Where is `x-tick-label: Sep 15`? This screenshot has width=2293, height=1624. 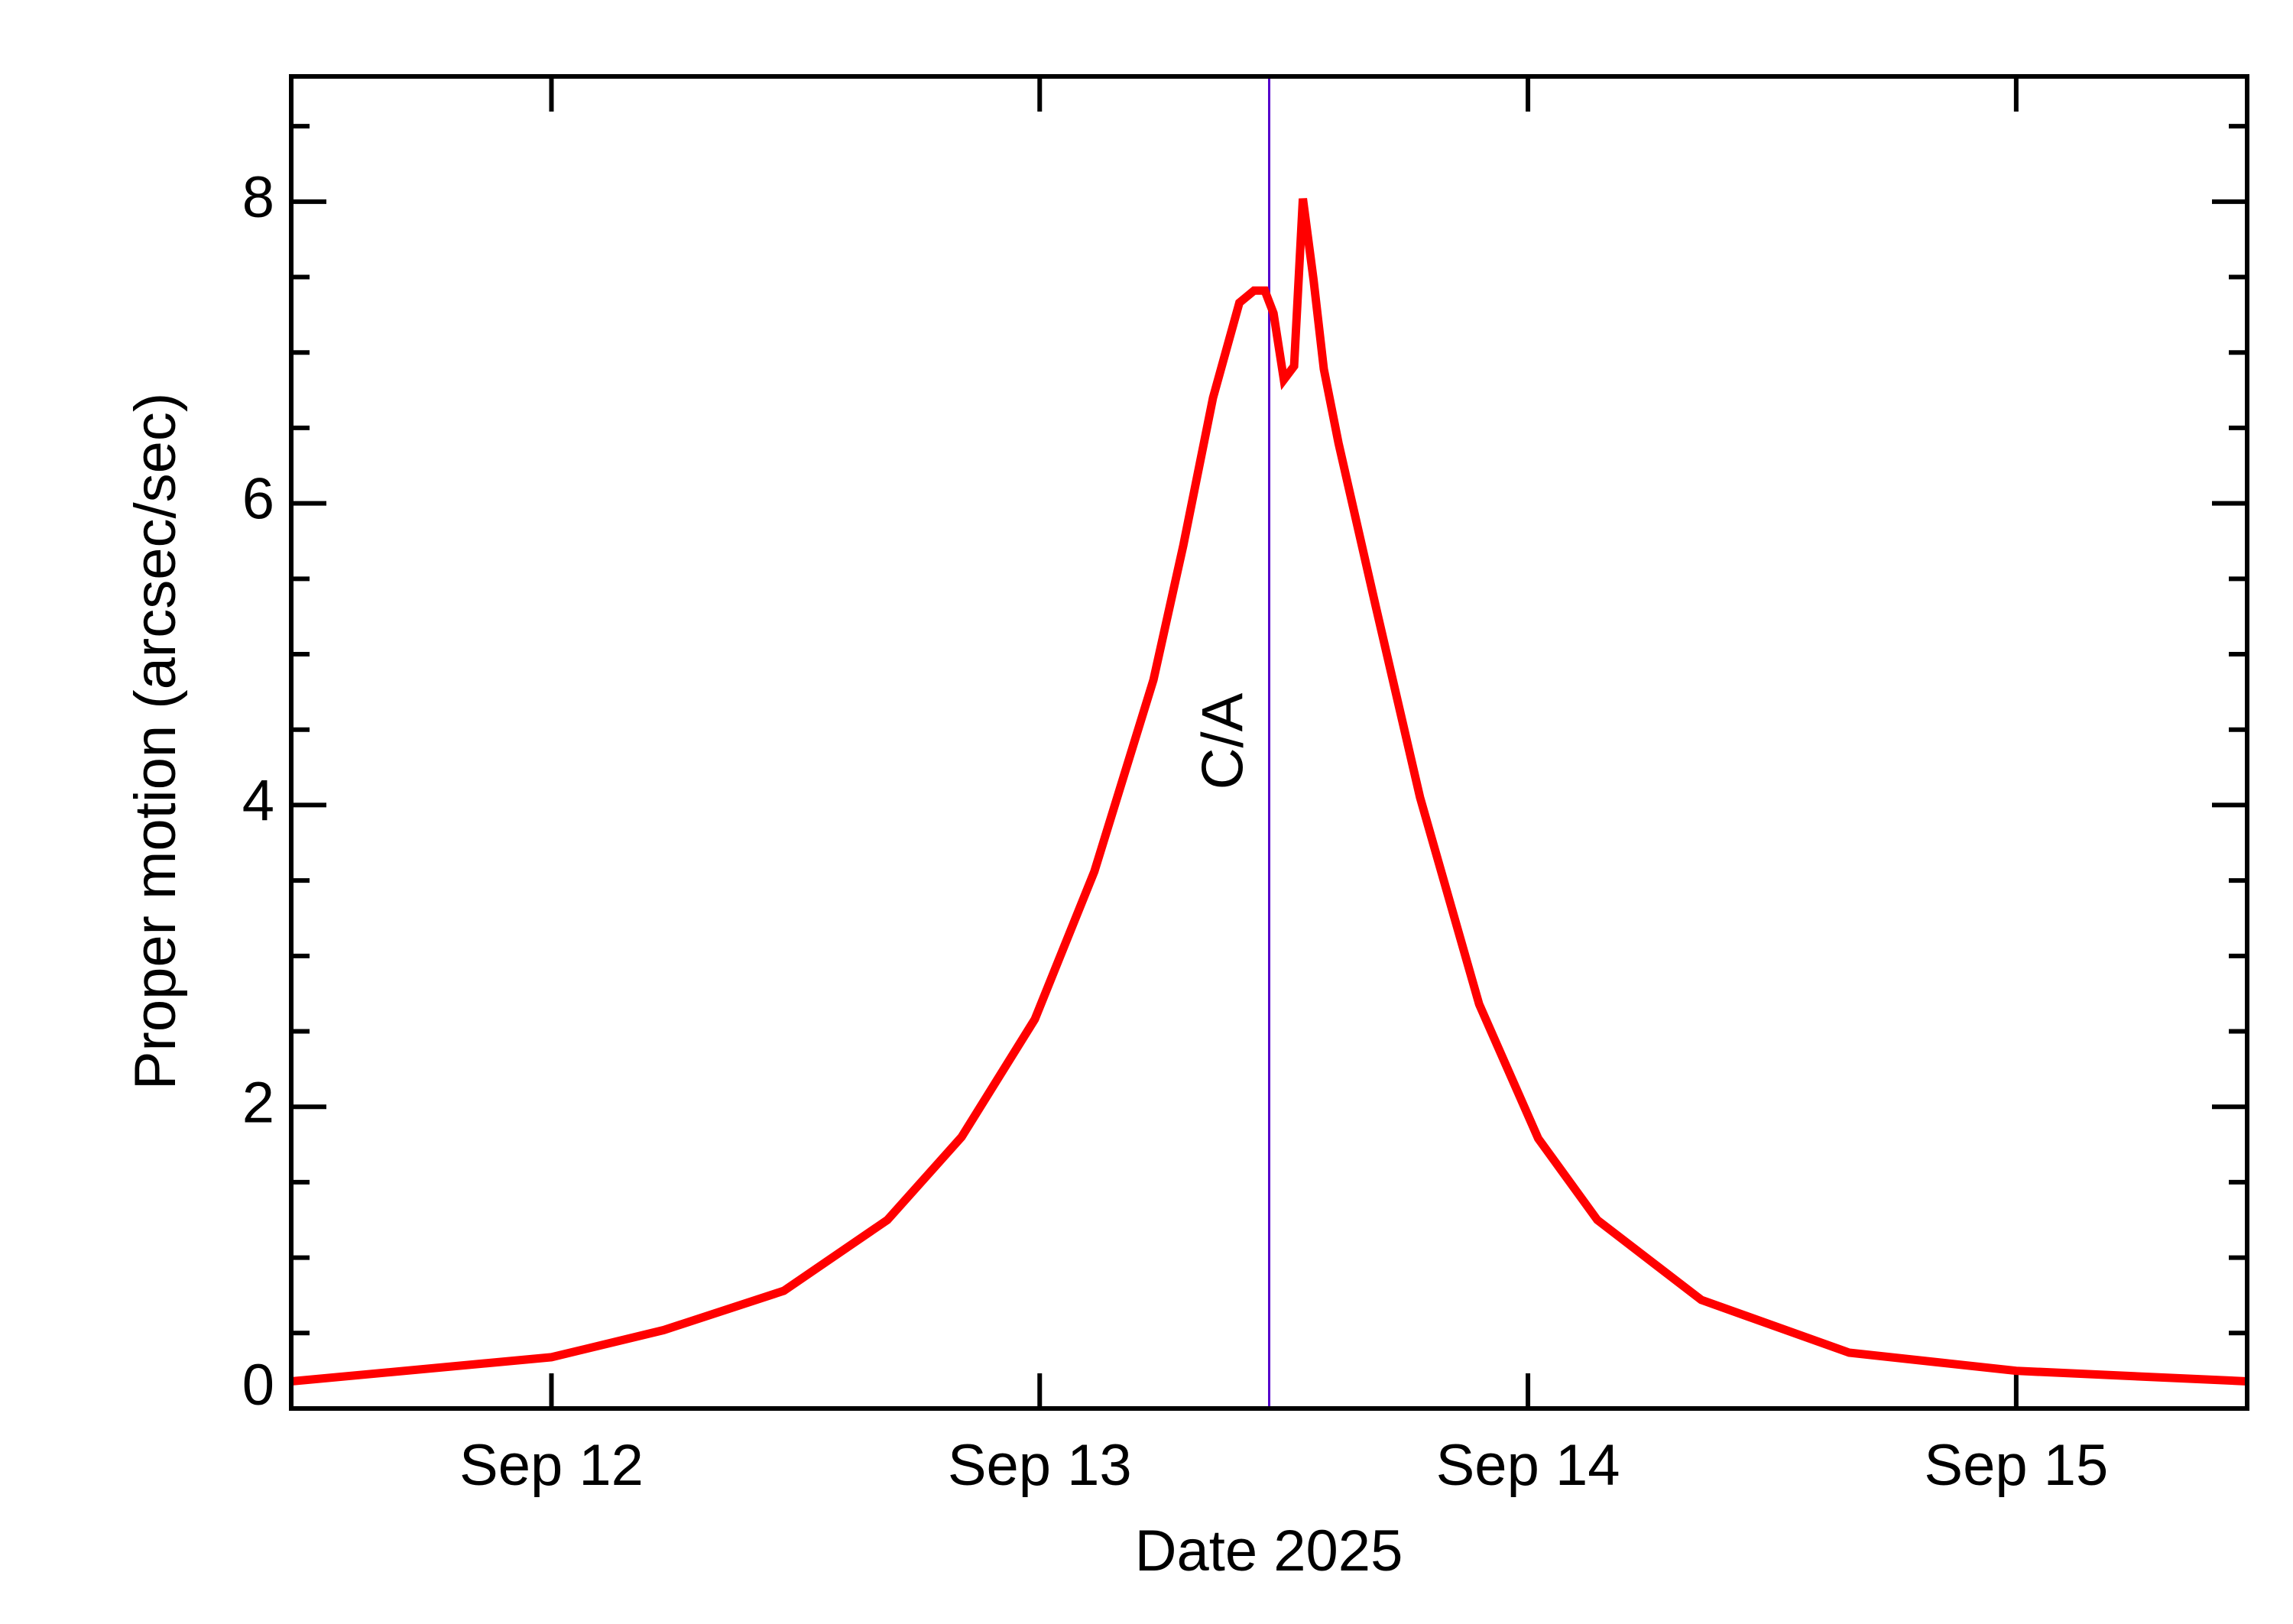 x-tick-label: Sep 15 is located at coordinates (2016, 1465).